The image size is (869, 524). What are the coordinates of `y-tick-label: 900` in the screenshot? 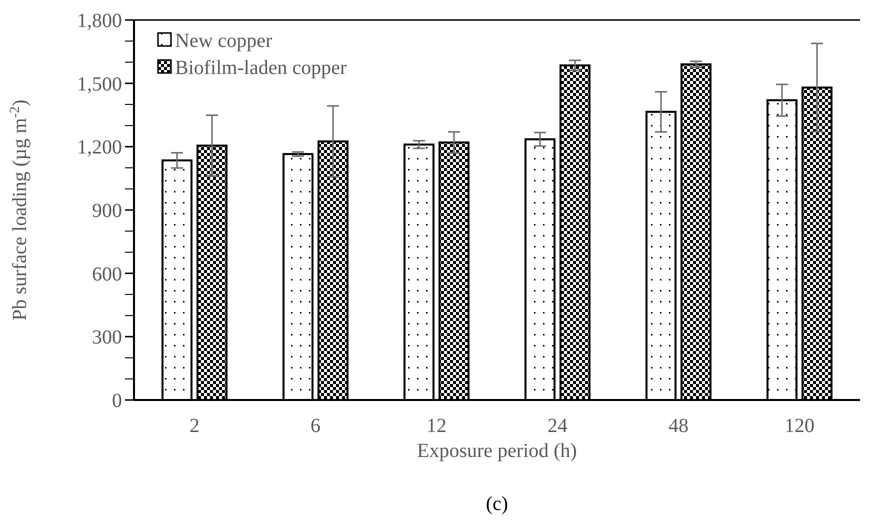 It's located at (107, 211).